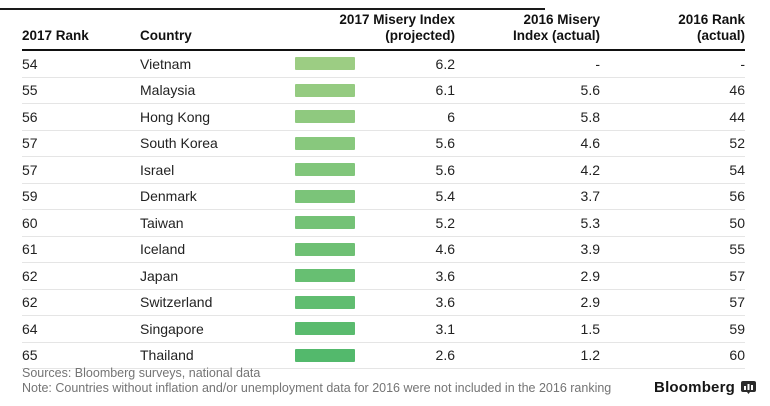 This screenshot has height=406, width=770. I want to click on cell-2017-rank: 55, so click(30, 90).